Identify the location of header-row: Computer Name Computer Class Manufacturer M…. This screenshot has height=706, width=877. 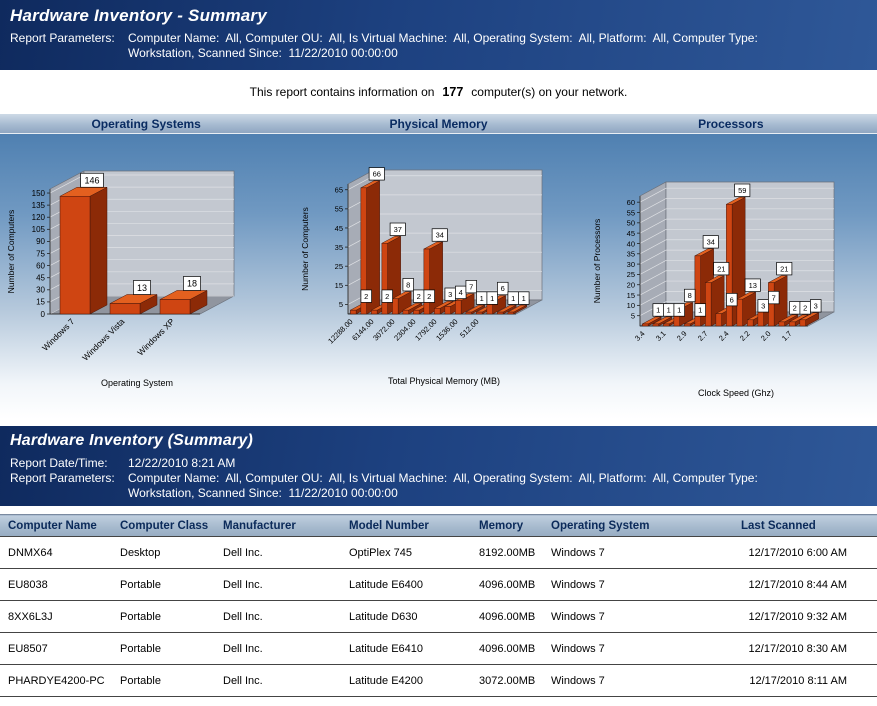
(438, 525).